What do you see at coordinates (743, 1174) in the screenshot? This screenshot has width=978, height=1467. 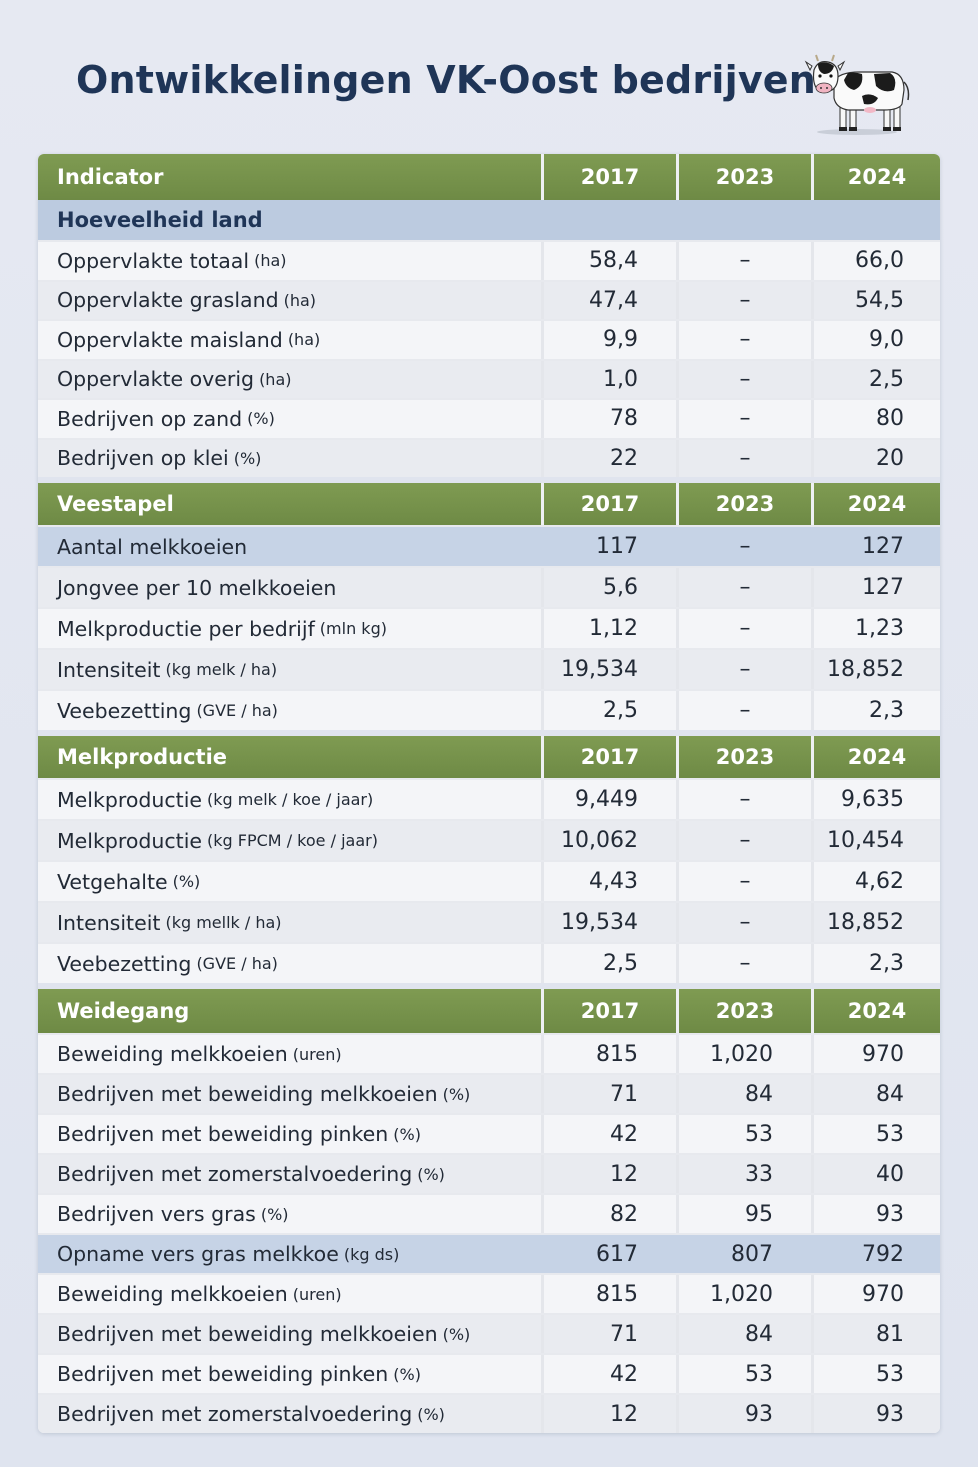 I see `value-2023: 33` at bounding box center [743, 1174].